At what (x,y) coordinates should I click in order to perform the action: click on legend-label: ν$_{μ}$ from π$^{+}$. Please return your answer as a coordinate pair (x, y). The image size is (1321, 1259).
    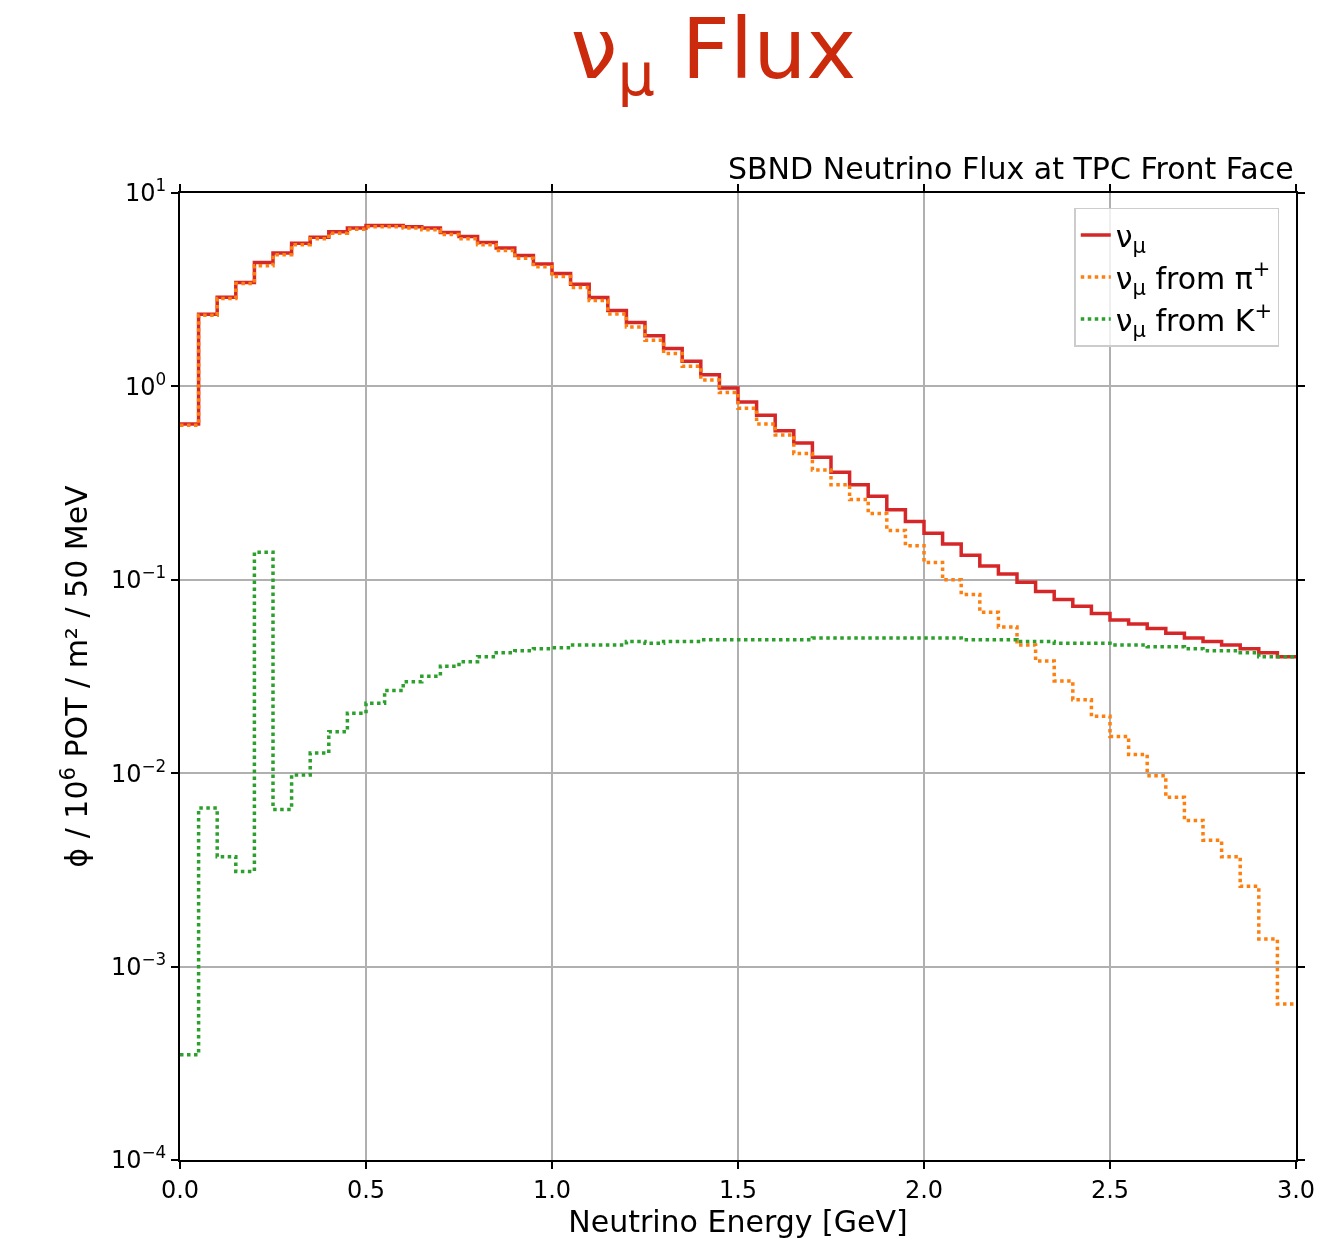
    Looking at the image, I should click on (1193, 279).